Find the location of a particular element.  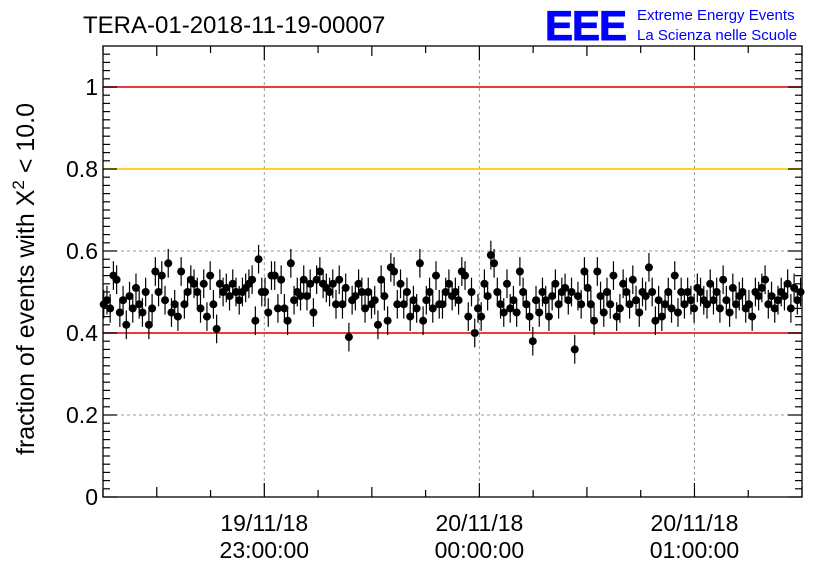

logo-line-2: La Scienza nelle Scuole is located at coordinates (717, 35).